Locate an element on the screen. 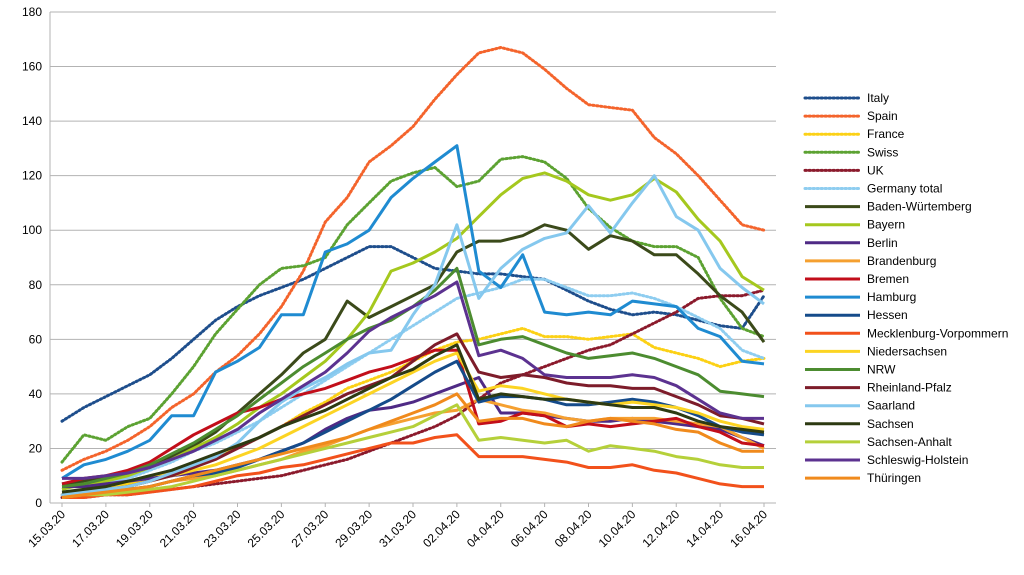  x-tick-label: 17.03.20 is located at coordinates (90, 528).